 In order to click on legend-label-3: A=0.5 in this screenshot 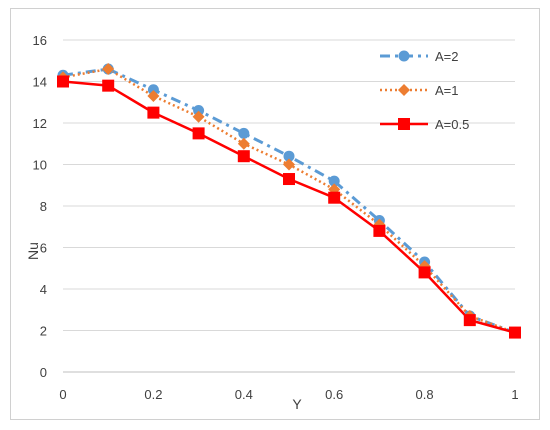, I will do `click(452, 124)`.